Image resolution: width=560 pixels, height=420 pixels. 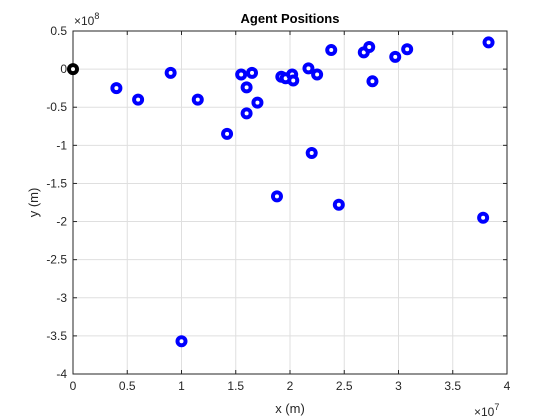 What do you see at coordinates (61, 222) in the screenshot?
I see `y-tick-label: -2` at bounding box center [61, 222].